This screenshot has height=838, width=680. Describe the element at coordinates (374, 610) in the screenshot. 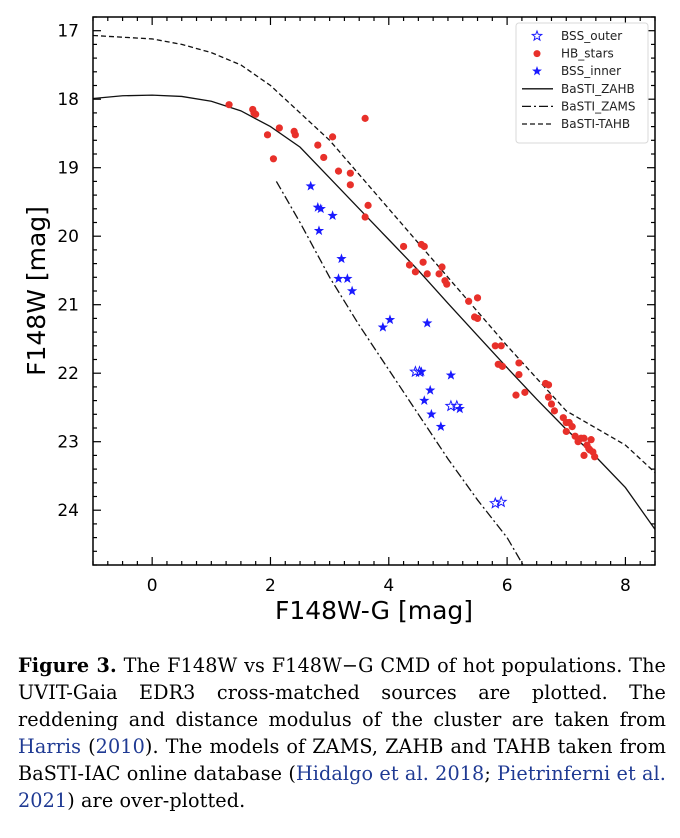

I see `x-axis-title: F148W-G [mag]` at that location.